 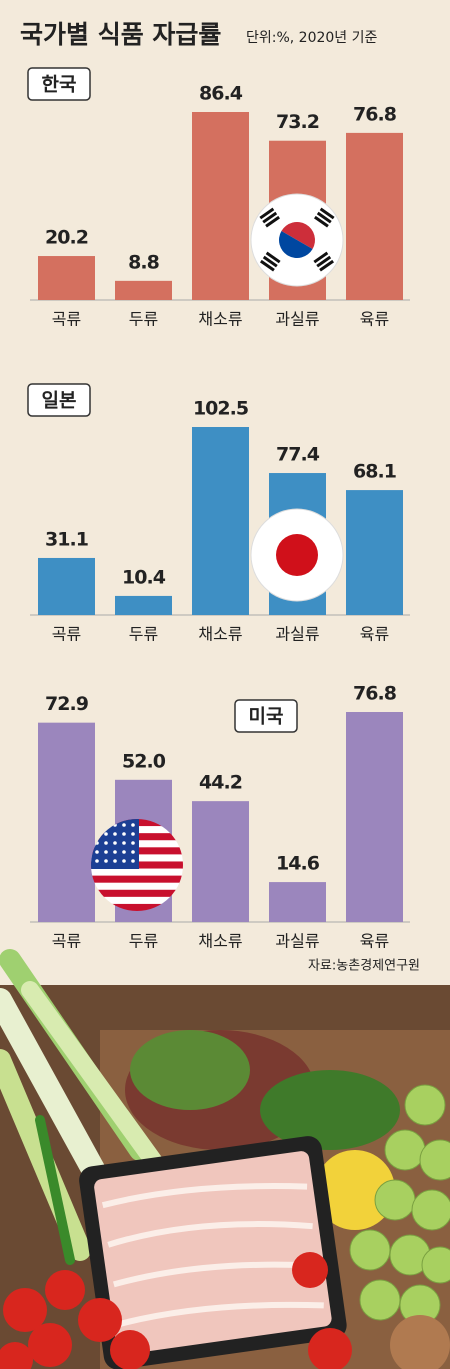 I want to click on source: 자료:농촌경제연구원, so click(x=364, y=966).